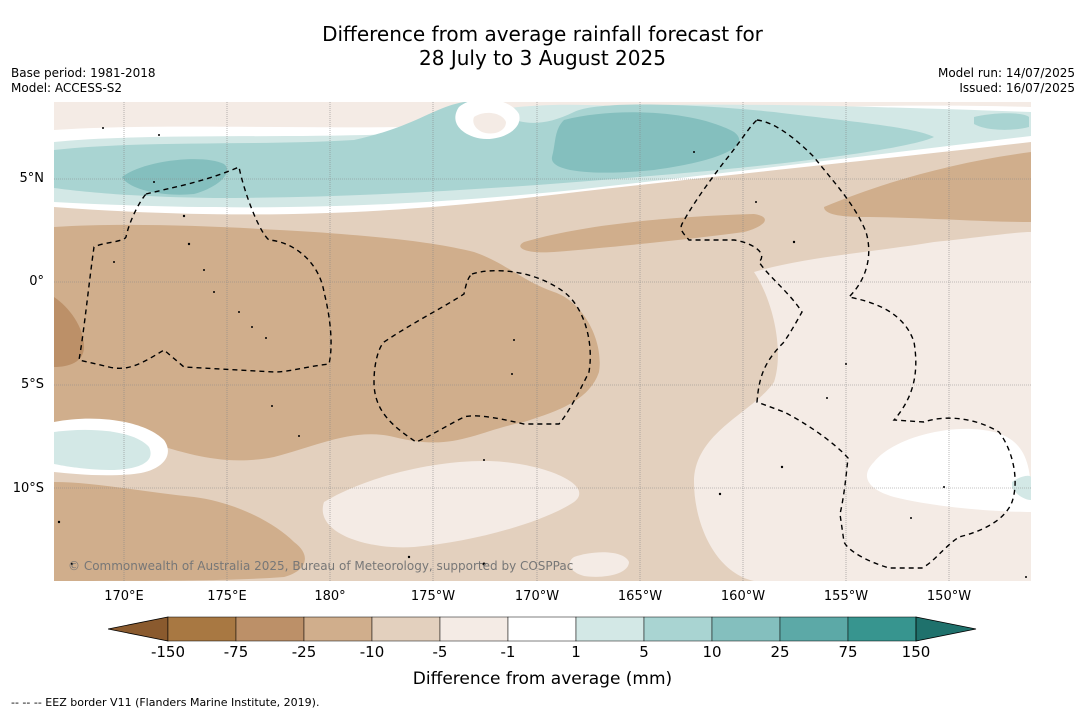 The width and height of the screenshot is (1085, 713). I want to click on lat-label-5n: 5°N, so click(32, 178).